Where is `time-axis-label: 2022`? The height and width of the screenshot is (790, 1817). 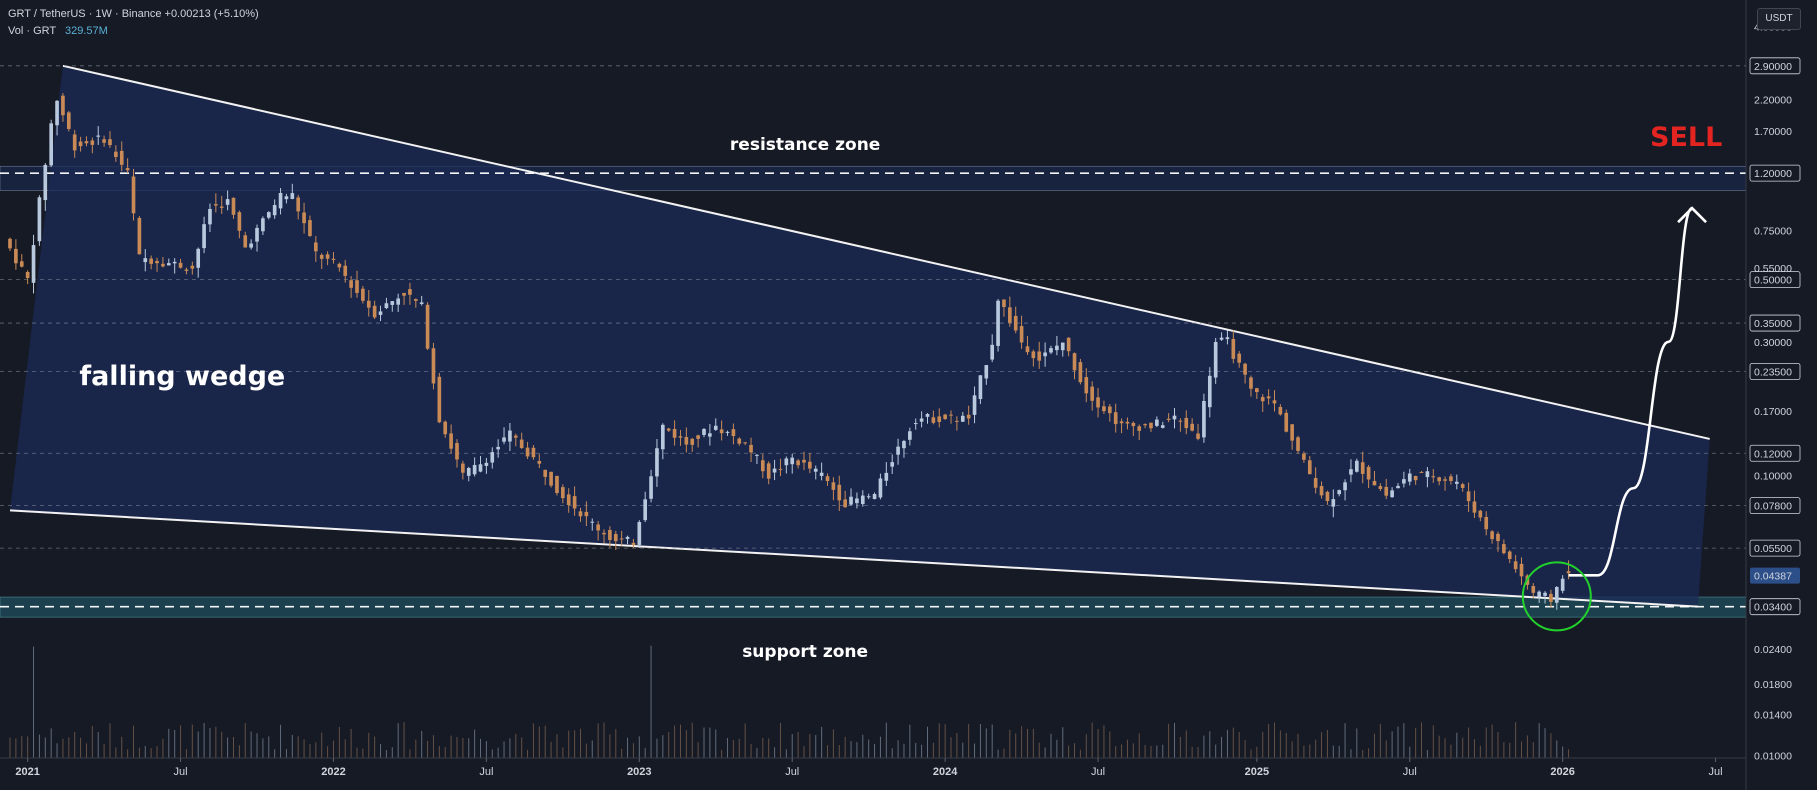 time-axis-label: 2022 is located at coordinates (333, 772).